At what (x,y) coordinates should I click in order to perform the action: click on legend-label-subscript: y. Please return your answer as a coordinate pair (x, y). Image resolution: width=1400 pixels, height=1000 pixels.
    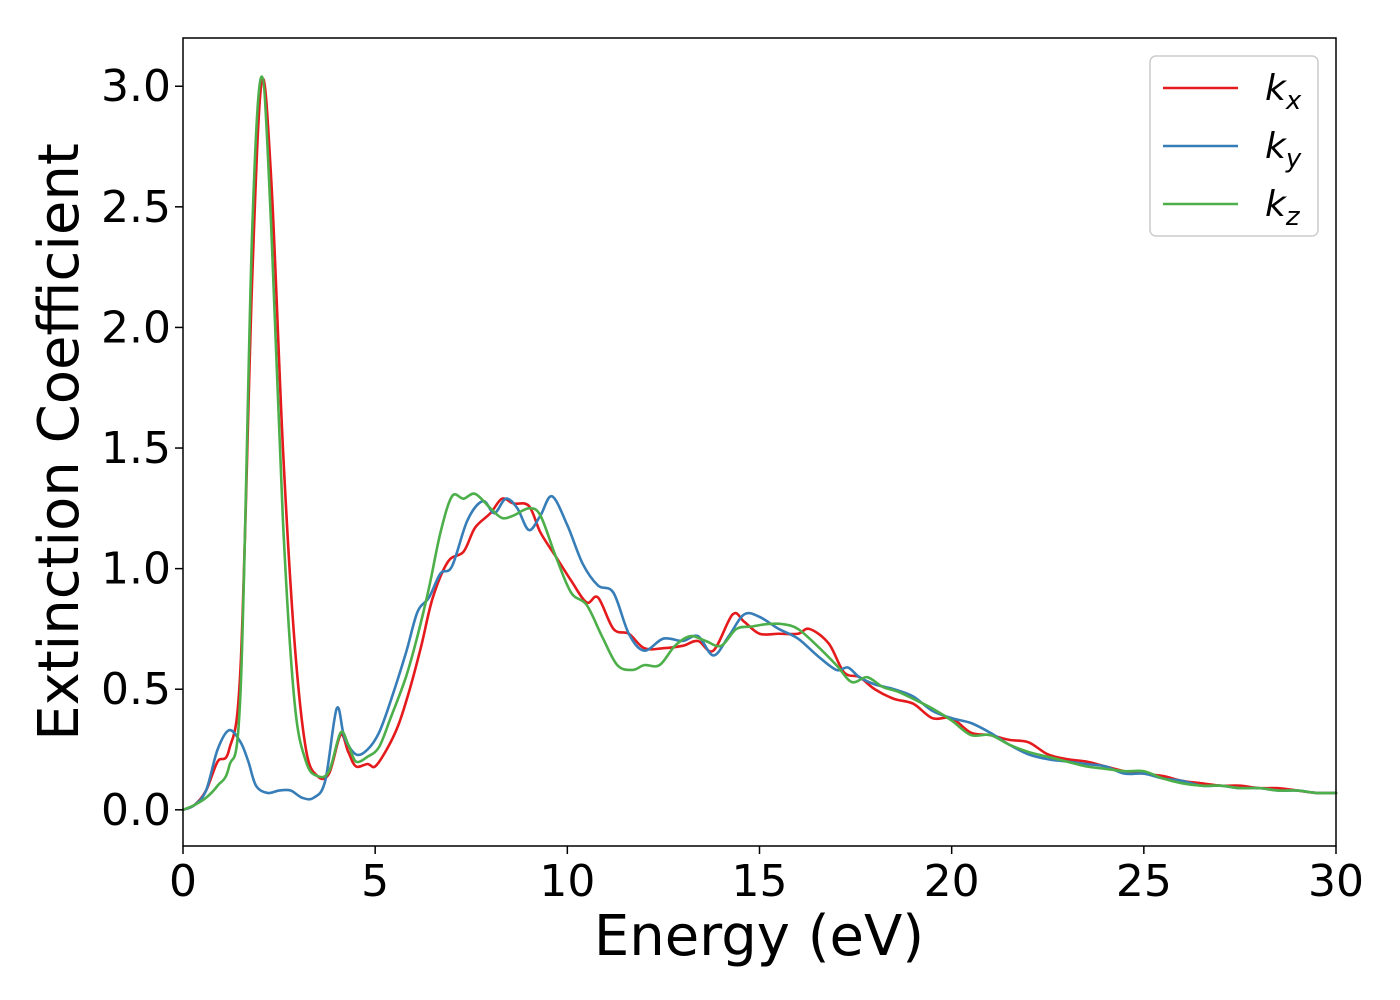
    Looking at the image, I should click on (1293, 159).